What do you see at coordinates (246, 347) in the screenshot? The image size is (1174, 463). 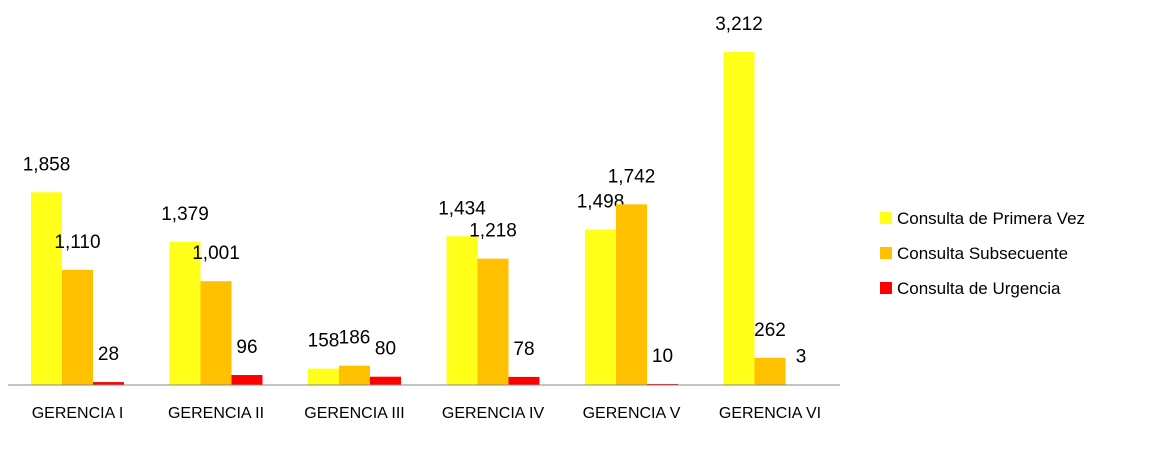 I see `data-label: 96` at bounding box center [246, 347].